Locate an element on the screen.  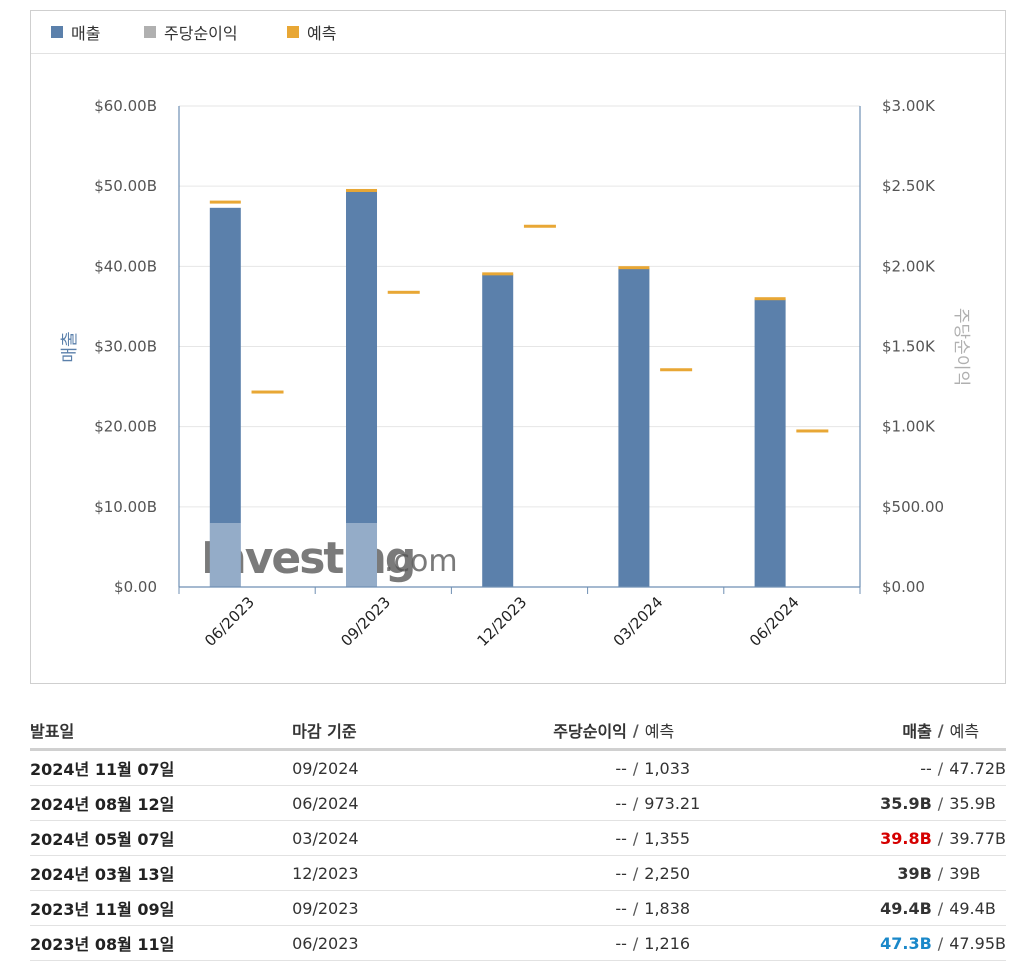
left-tick-label: $30.00B is located at coordinates (125, 347).